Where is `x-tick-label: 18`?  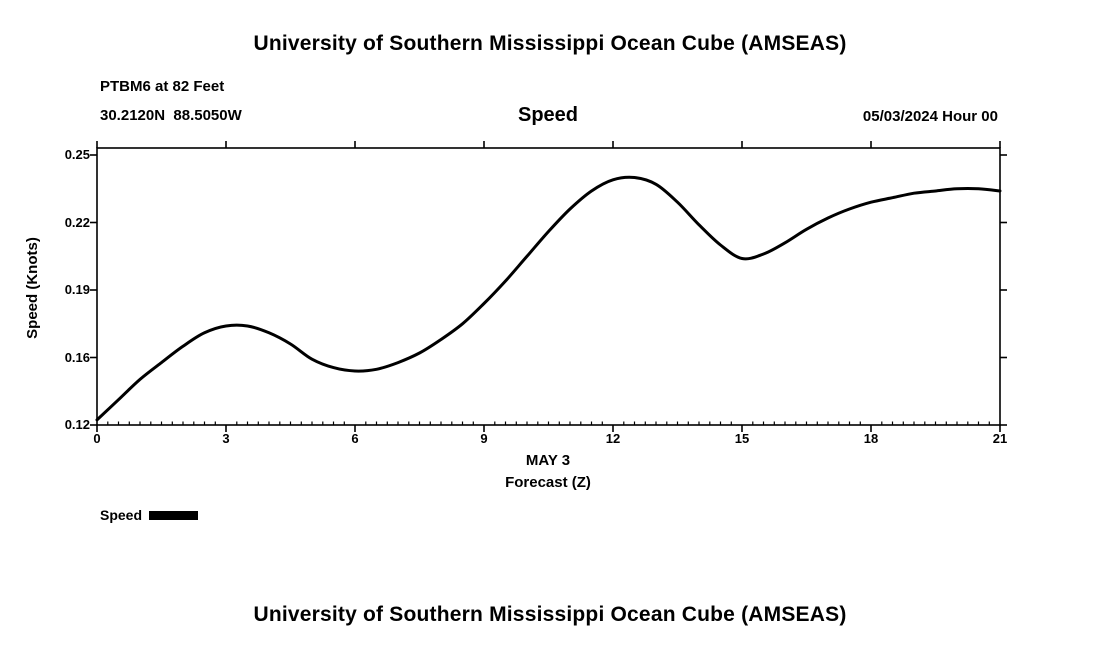 x-tick-label: 18 is located at coordinates (871, 438).